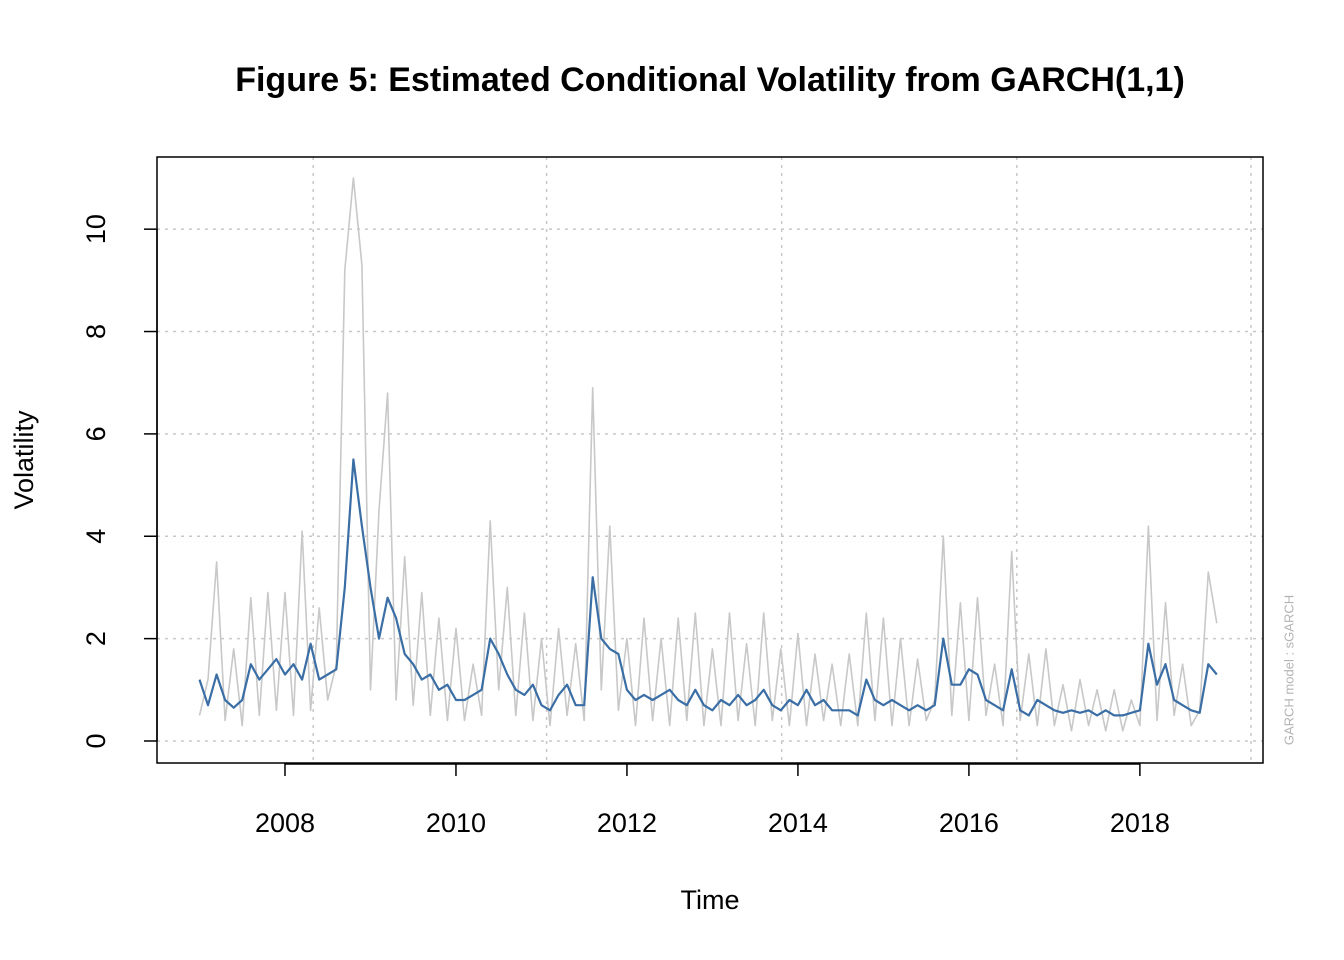 Image resolution: width=1344 pixels, height=960 pixels. Describe the element at coordinates (1288, 670) in the screenshot. I see `annotation: GARCH model : sGARCH` at that location.